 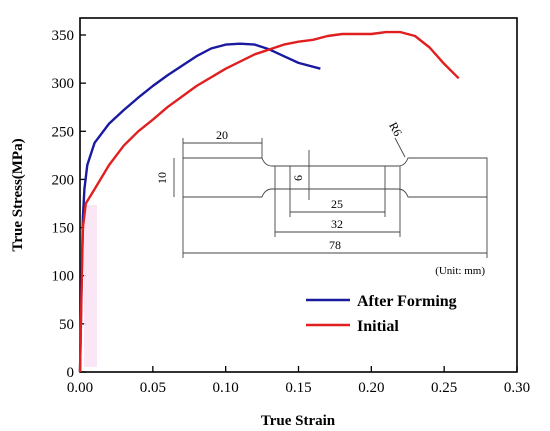 I want to click on x-axis-title: True Strain, so click(x=298, y=421).